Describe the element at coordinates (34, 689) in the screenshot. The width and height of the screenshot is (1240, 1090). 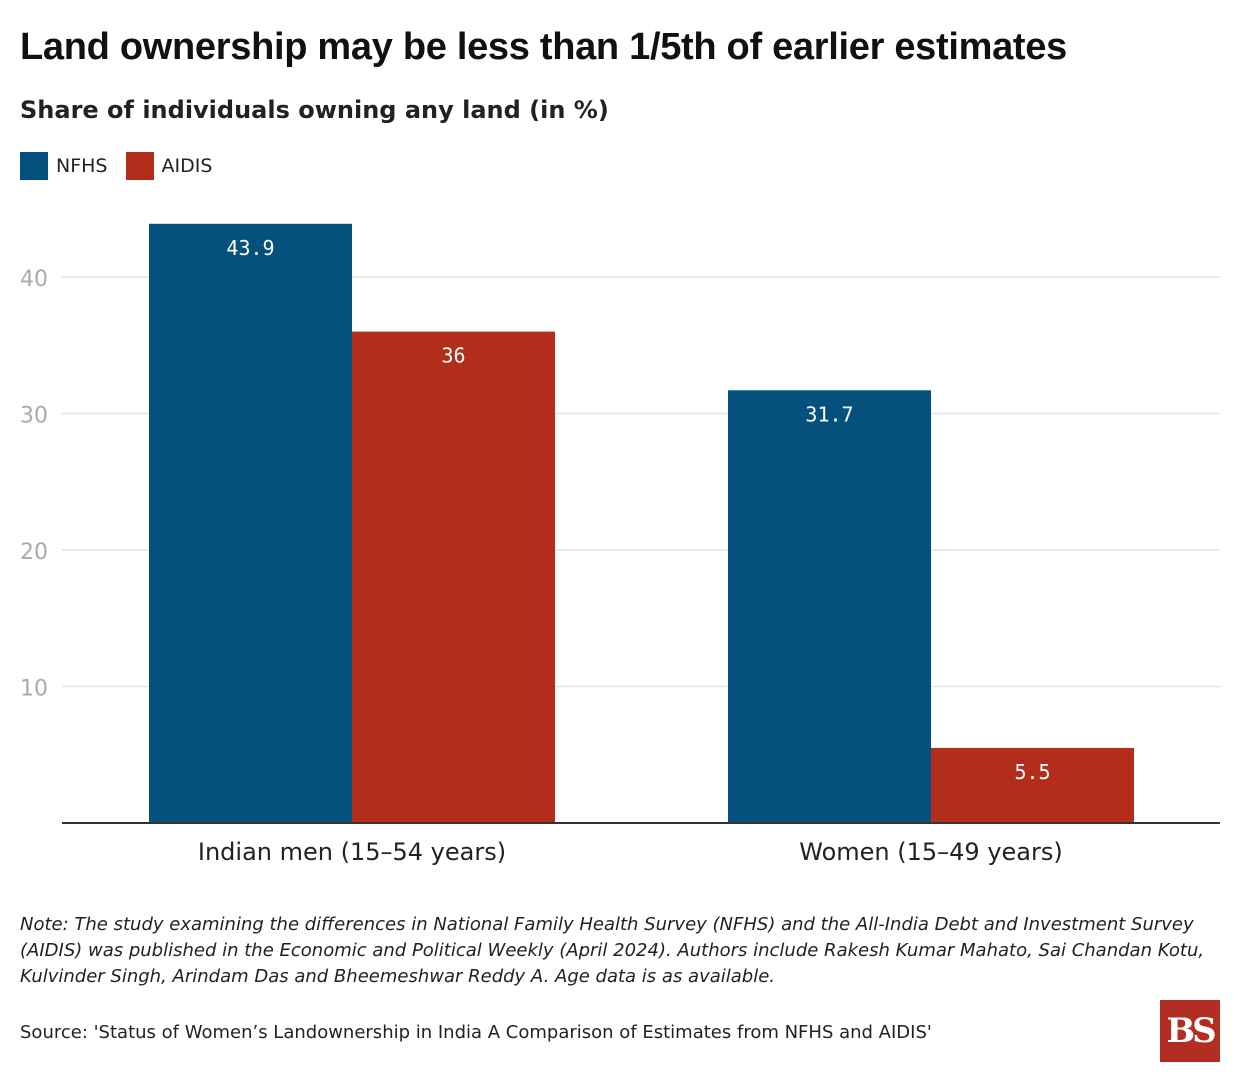
I see `y-tick-label-10: 10` at that location.